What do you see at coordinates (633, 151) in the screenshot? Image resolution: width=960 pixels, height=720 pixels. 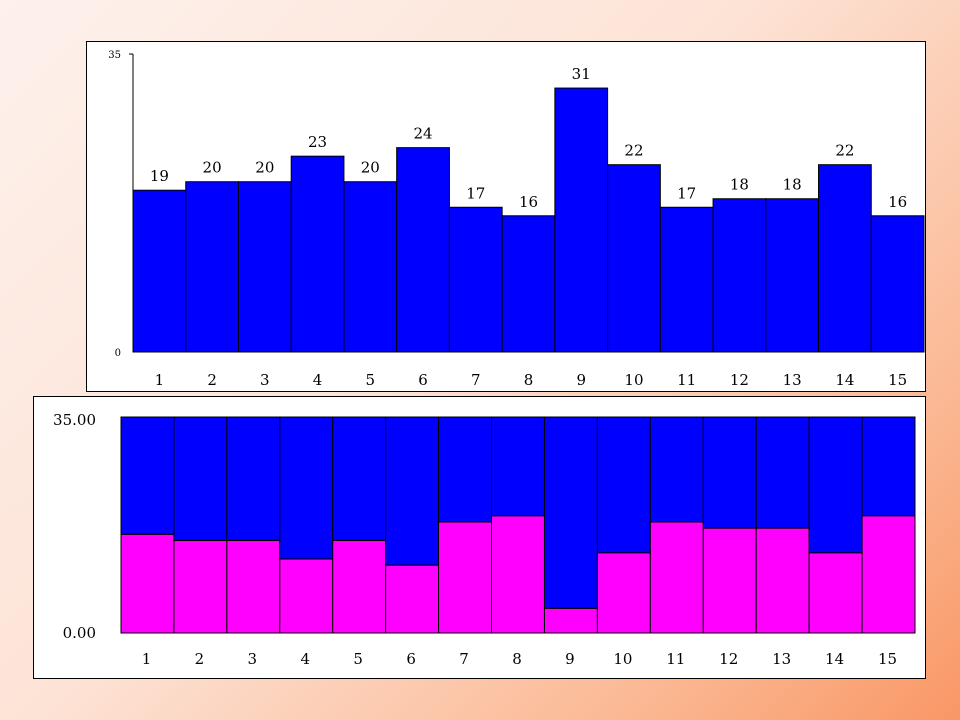 I see `data-label-top-10: 22` at bounding box center [633, 151].